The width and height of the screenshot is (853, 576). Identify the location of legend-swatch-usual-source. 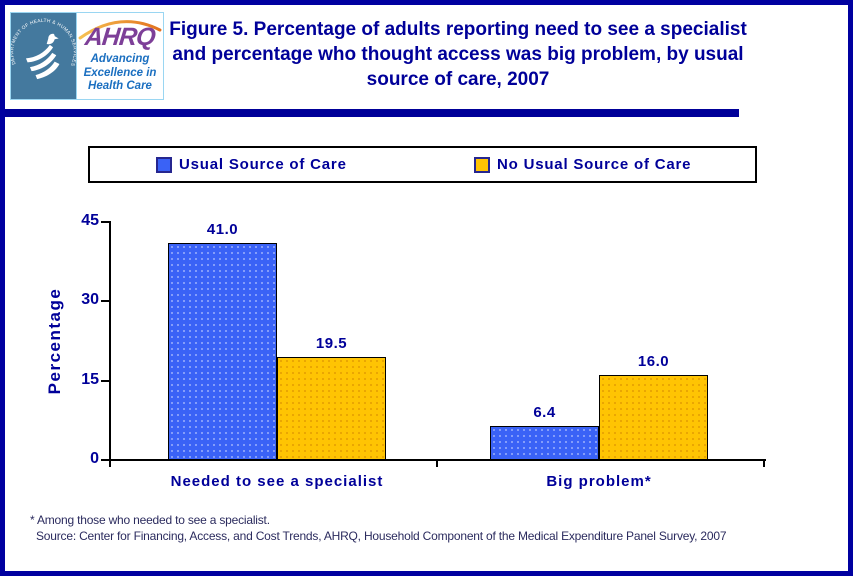
(164, 164).